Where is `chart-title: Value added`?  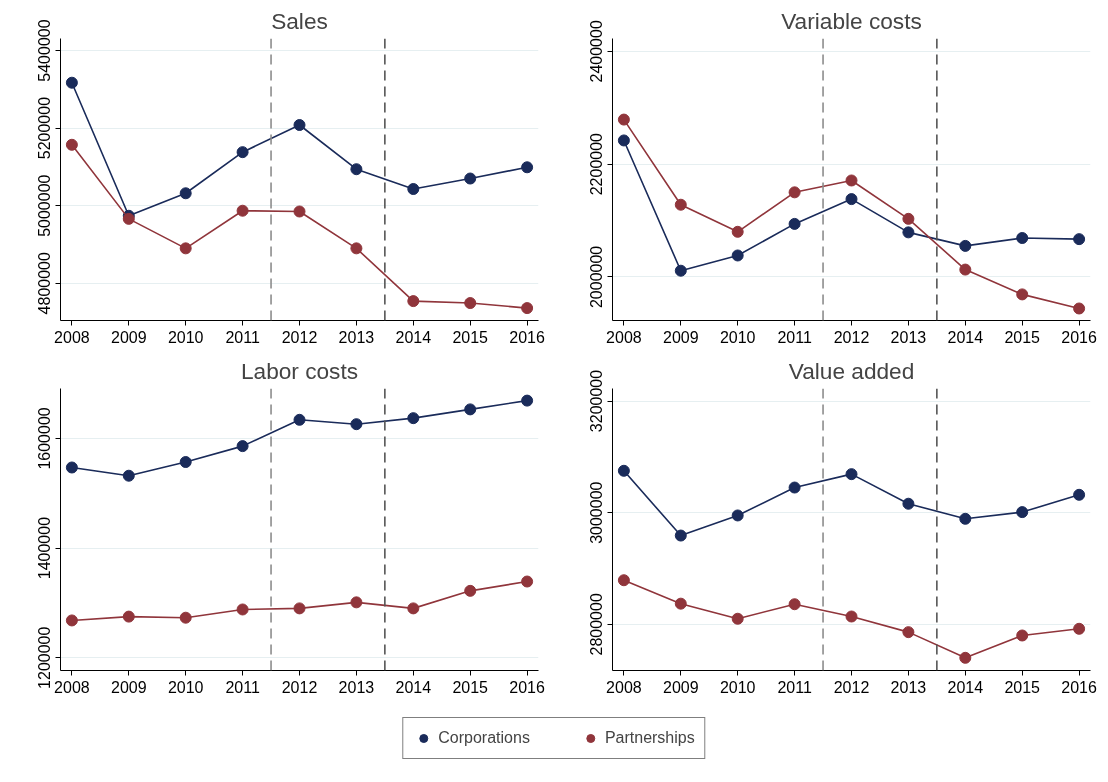
chart-title: Value added is located at coordinates (851, 370).